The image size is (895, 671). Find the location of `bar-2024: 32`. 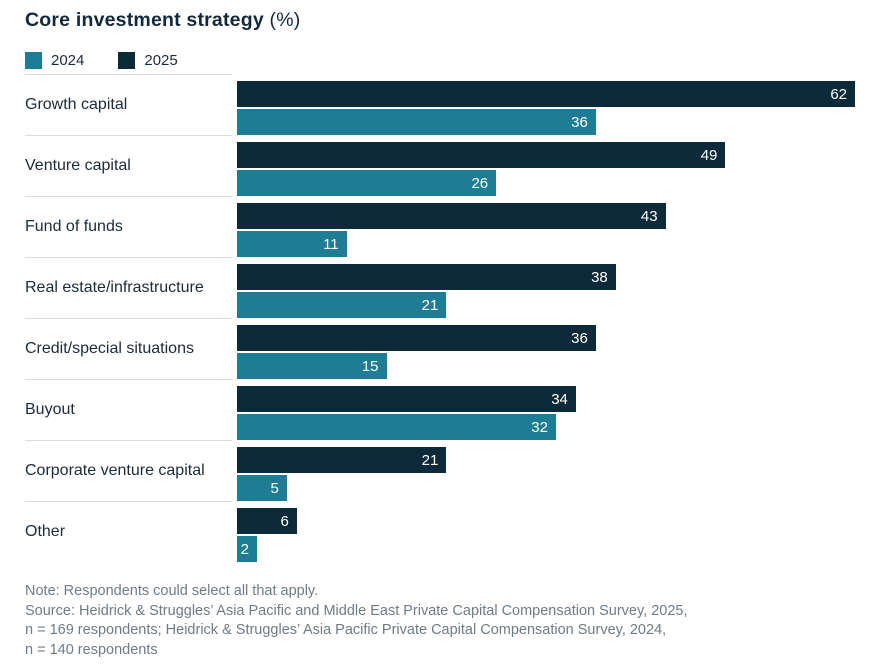

bar-2024: 32 is located at coordinates (396, 427).